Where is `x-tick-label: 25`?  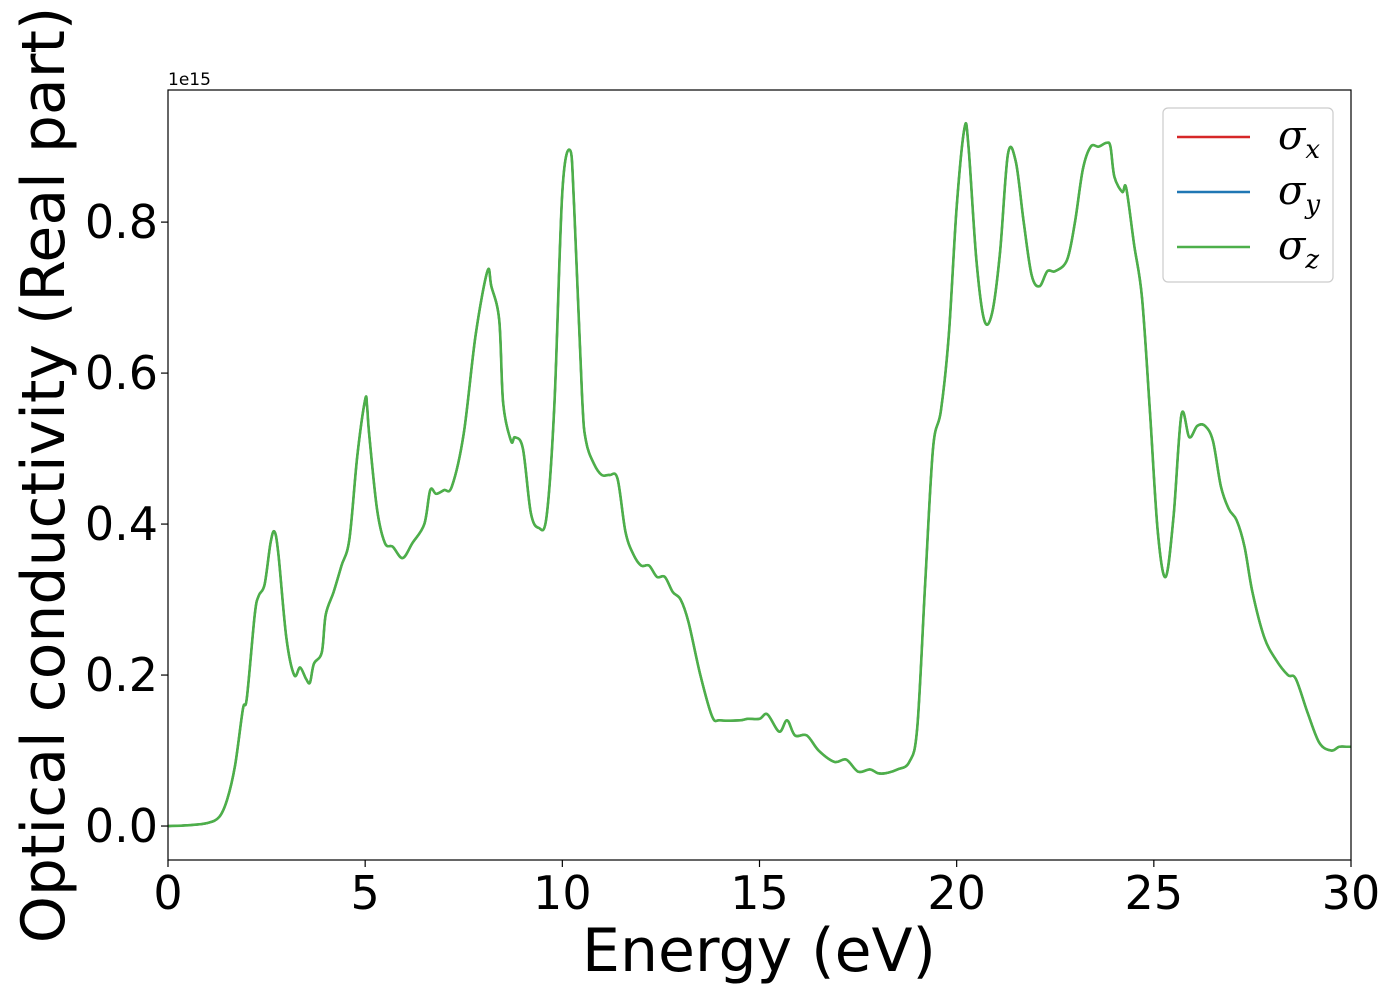 x-tick-label: 25 is located at coordinates (1154, 893).